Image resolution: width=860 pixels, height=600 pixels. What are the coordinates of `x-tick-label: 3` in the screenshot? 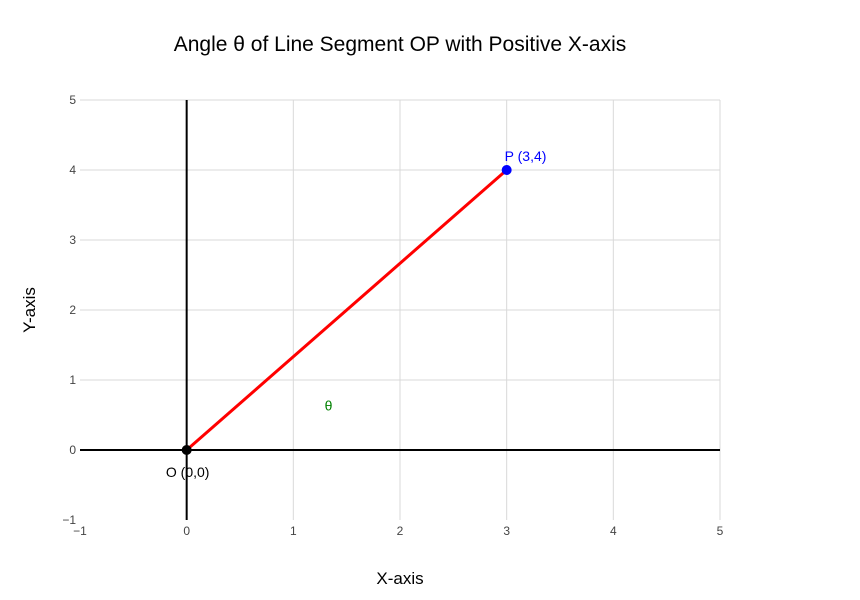 It's located at (506, 531).